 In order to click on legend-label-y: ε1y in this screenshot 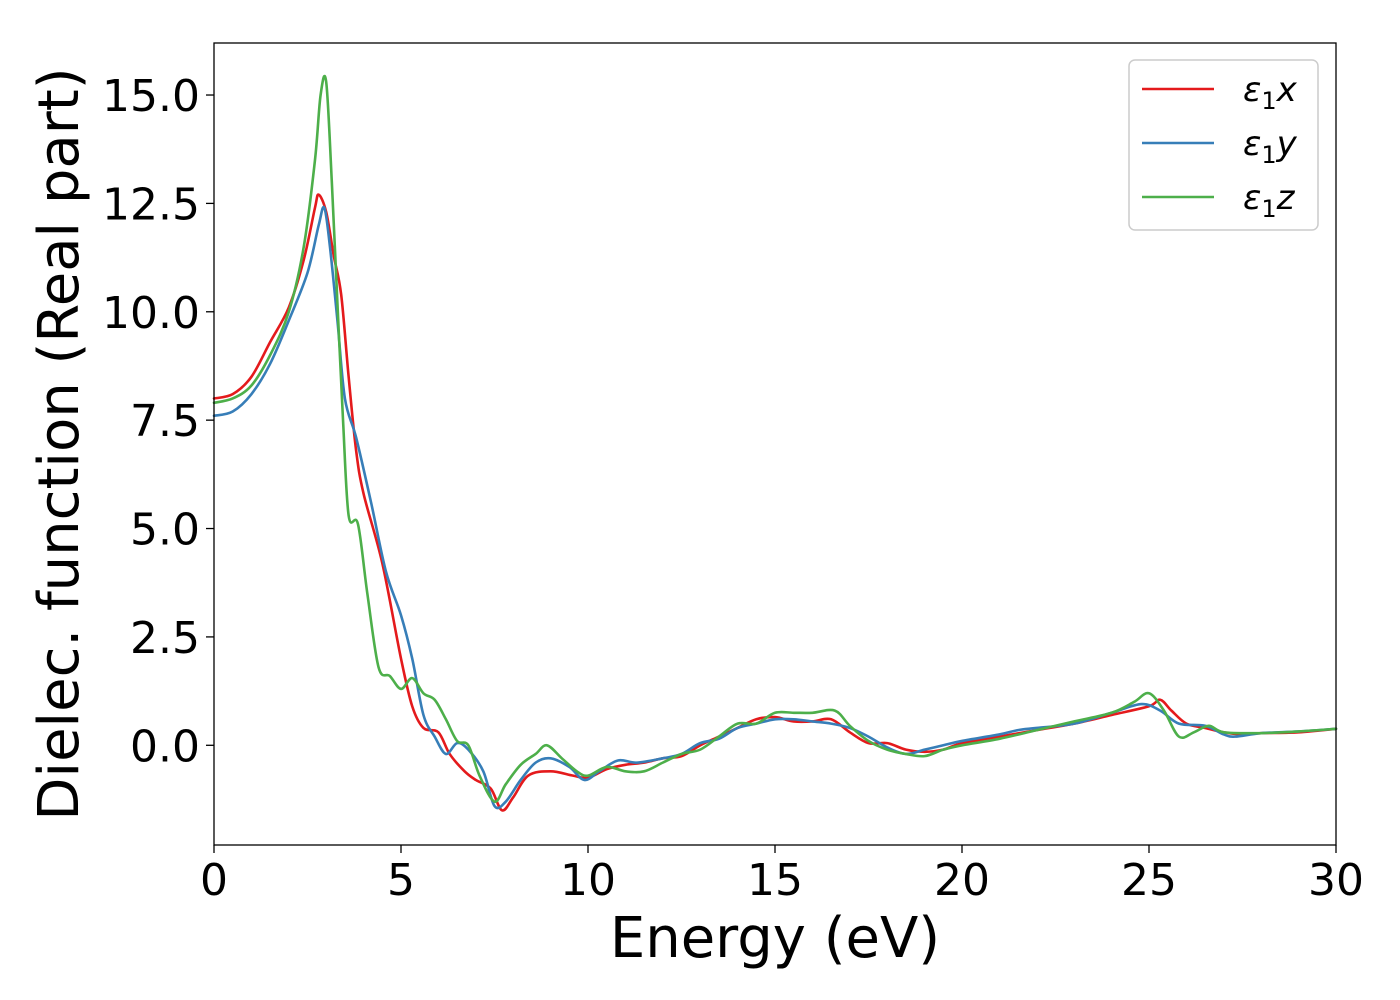, I will do `click(1270, 146)`.